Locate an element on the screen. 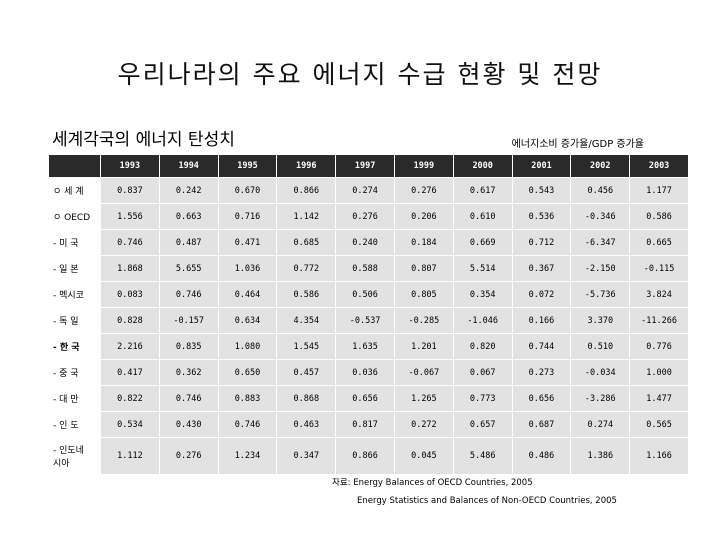 Image resolution: width=720 pixels, height=540 pixels. table-cell: 0.464 is located at coordinates (247, 294).